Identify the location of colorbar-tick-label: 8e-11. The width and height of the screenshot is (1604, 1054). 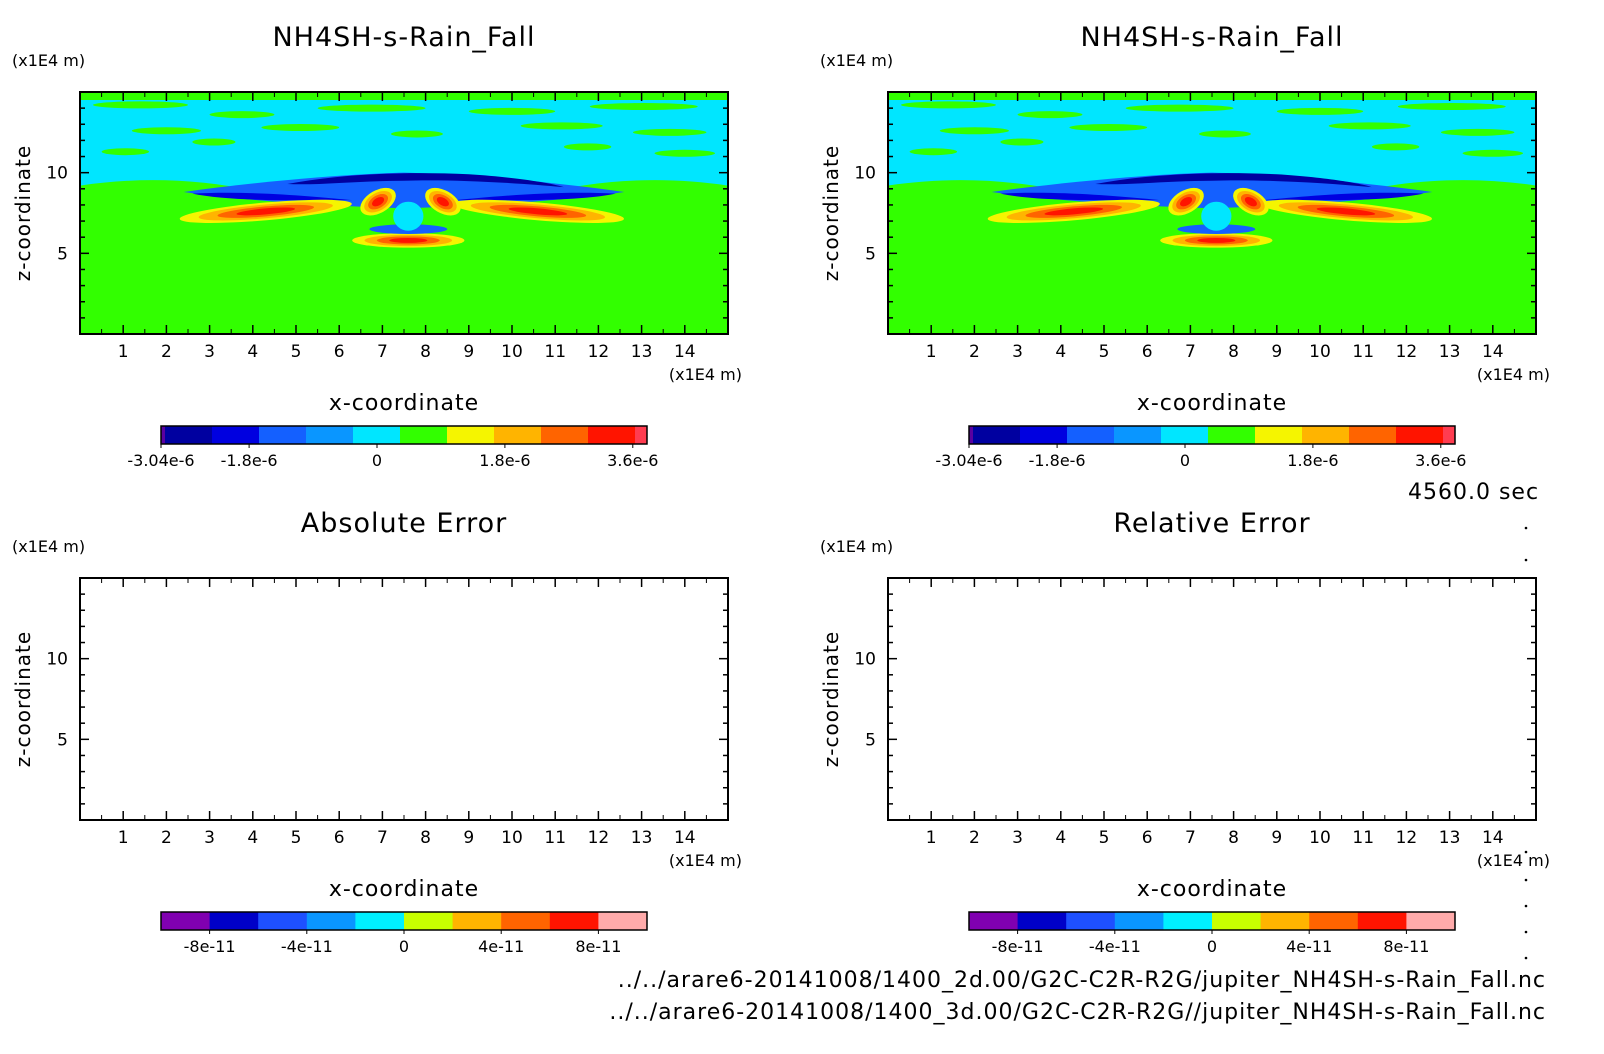
(598, 946).